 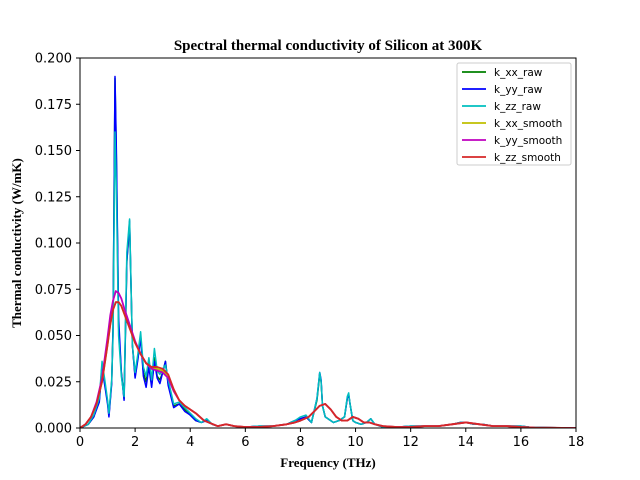 What do you see at coordinates (80, 442) in the screenshot?
I see `x-tick-label: 0` at bounding box center [80, 442].